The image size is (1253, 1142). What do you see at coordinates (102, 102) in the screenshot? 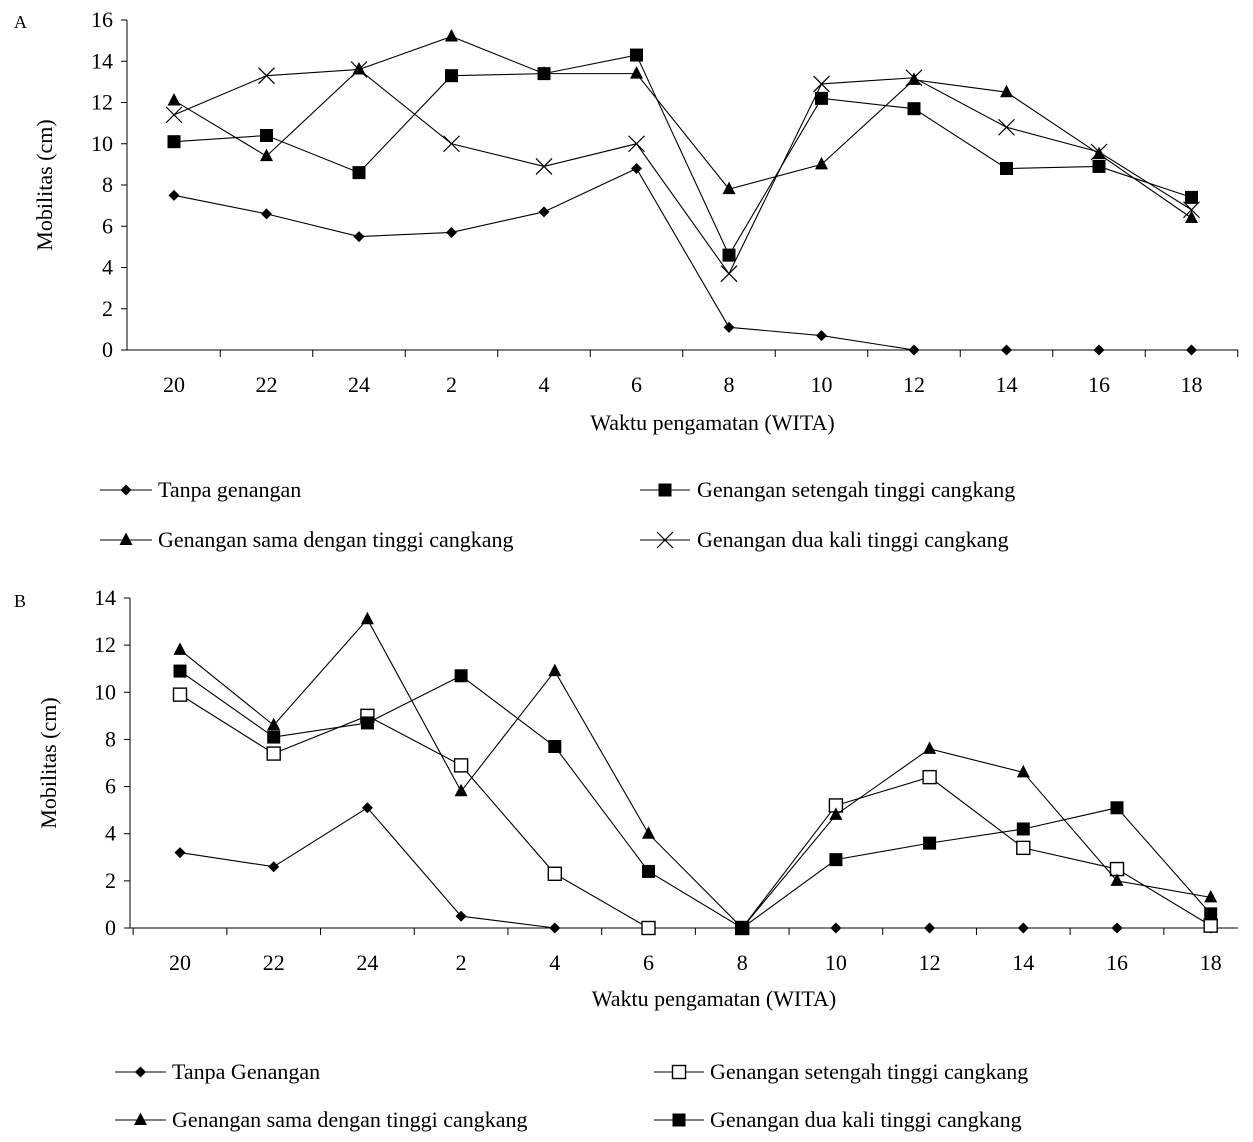
I see `y-tick-label: 12` at bounding box center [102, 102].